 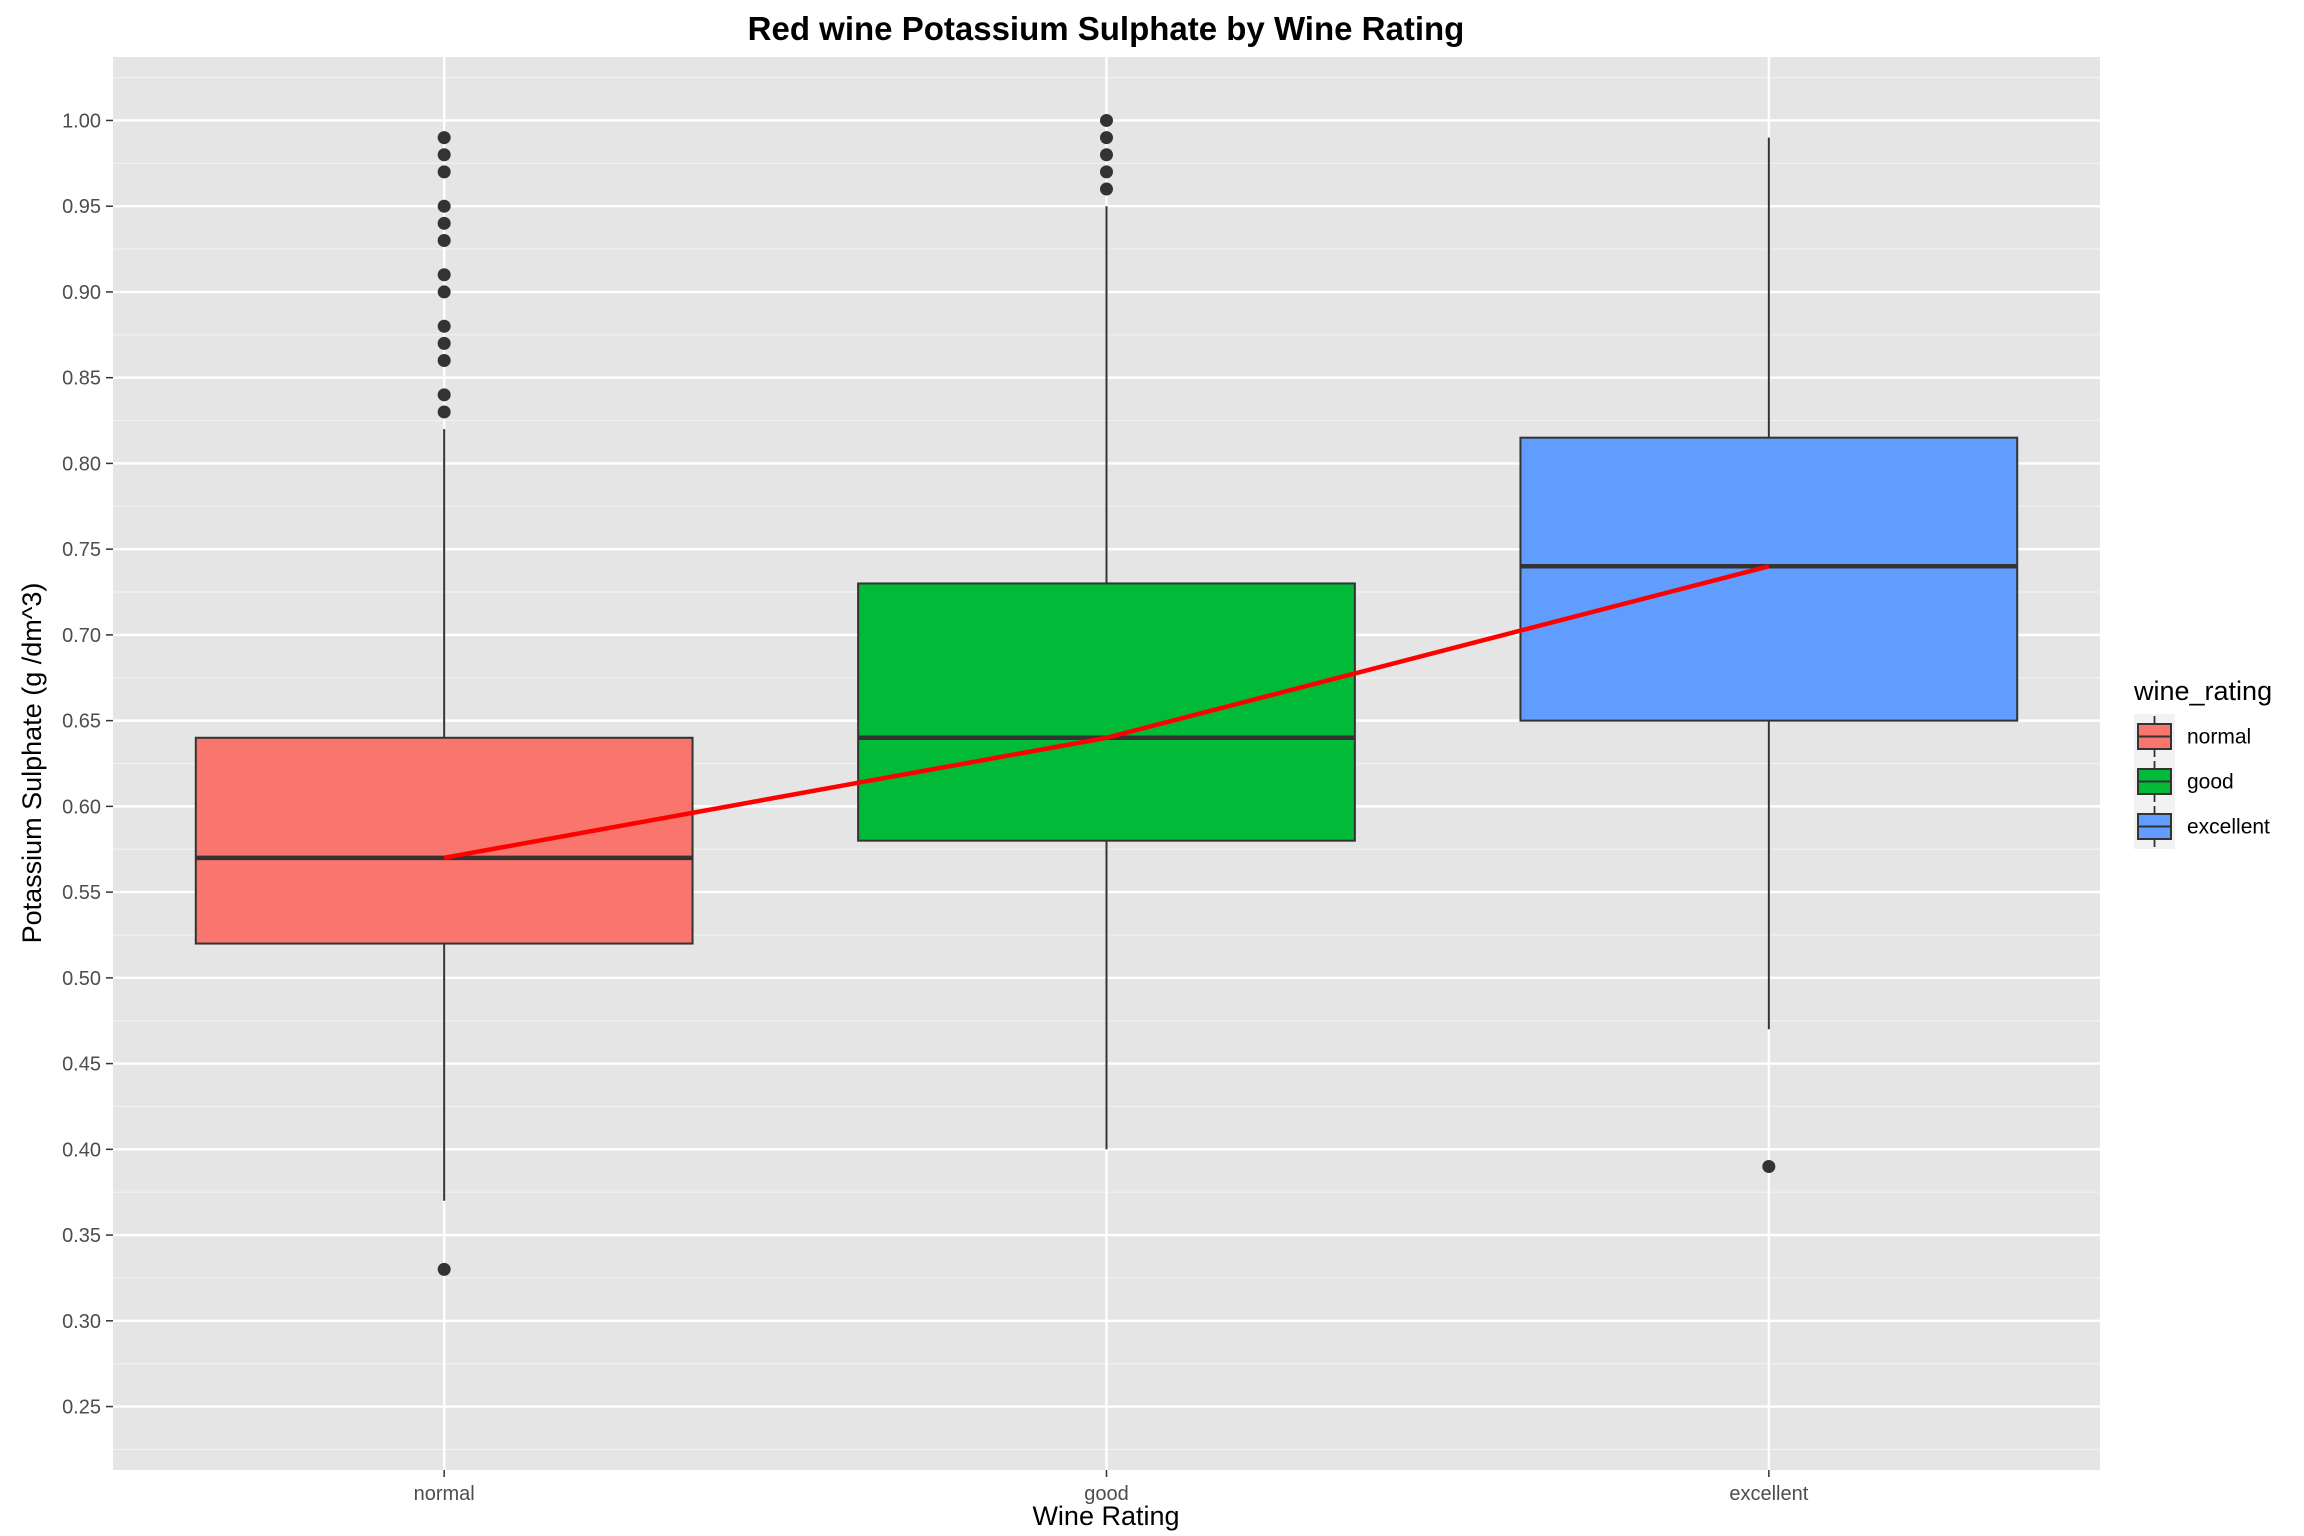 I want to click on y-tick-label: 0.25, so click(x=81, y=1408).